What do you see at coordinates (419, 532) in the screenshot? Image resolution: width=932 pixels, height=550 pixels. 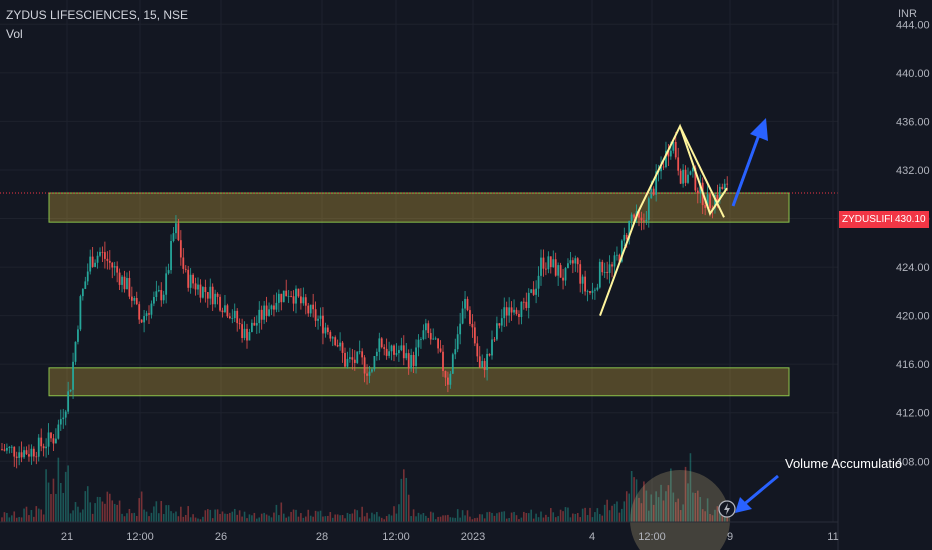 I see `time-axis: 21 12:00 26 28 12:00 2023 4 12:00 9 11` at bounding box center [419, 532].